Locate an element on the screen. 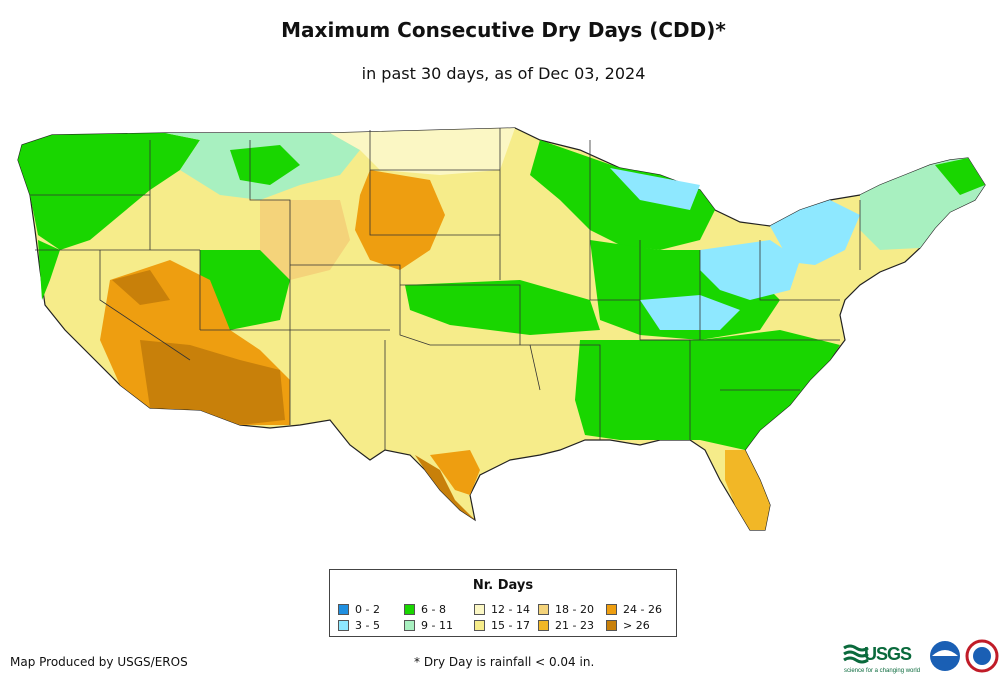 The image size is (1007, 691). legend-item: 12 - 14 is located at coordinates (502, 609).